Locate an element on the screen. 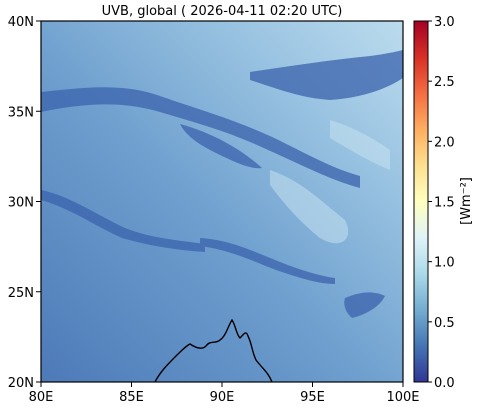  colorbar-tick-label: 3.0 is located at coordinates (444, 22).